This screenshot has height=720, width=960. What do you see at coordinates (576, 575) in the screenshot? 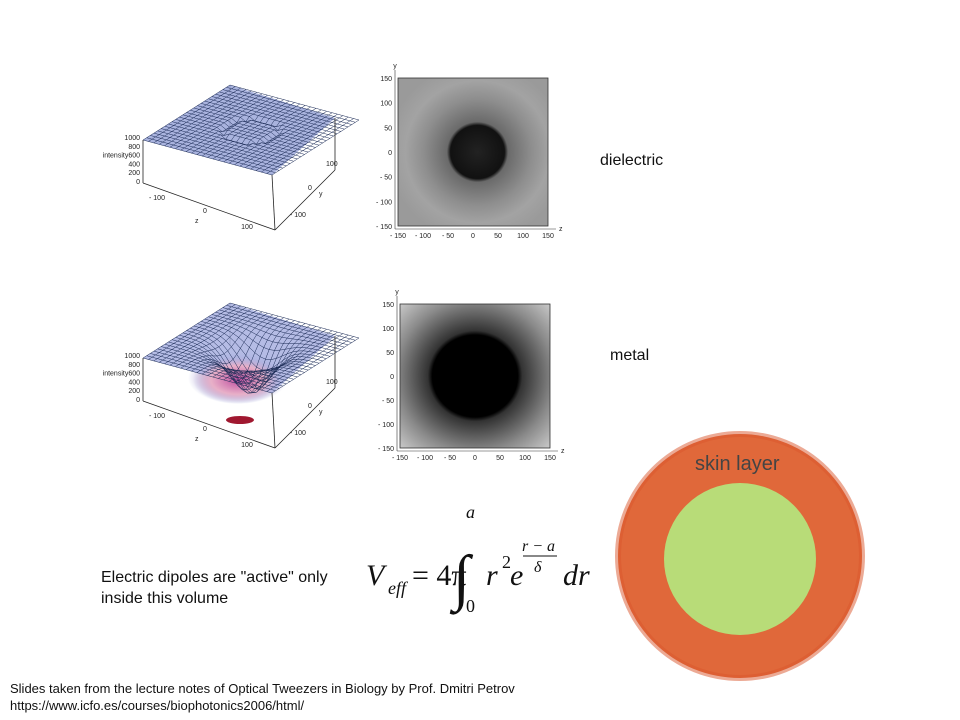
I see `formula-dr: dr` at bounding box center [576, 575].